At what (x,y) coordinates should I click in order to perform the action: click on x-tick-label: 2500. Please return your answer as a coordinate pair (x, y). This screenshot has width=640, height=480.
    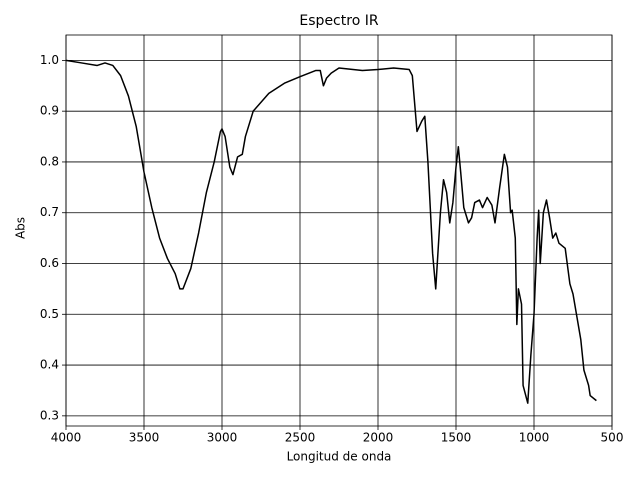
    Looking at the image, I should click on (300, 438).